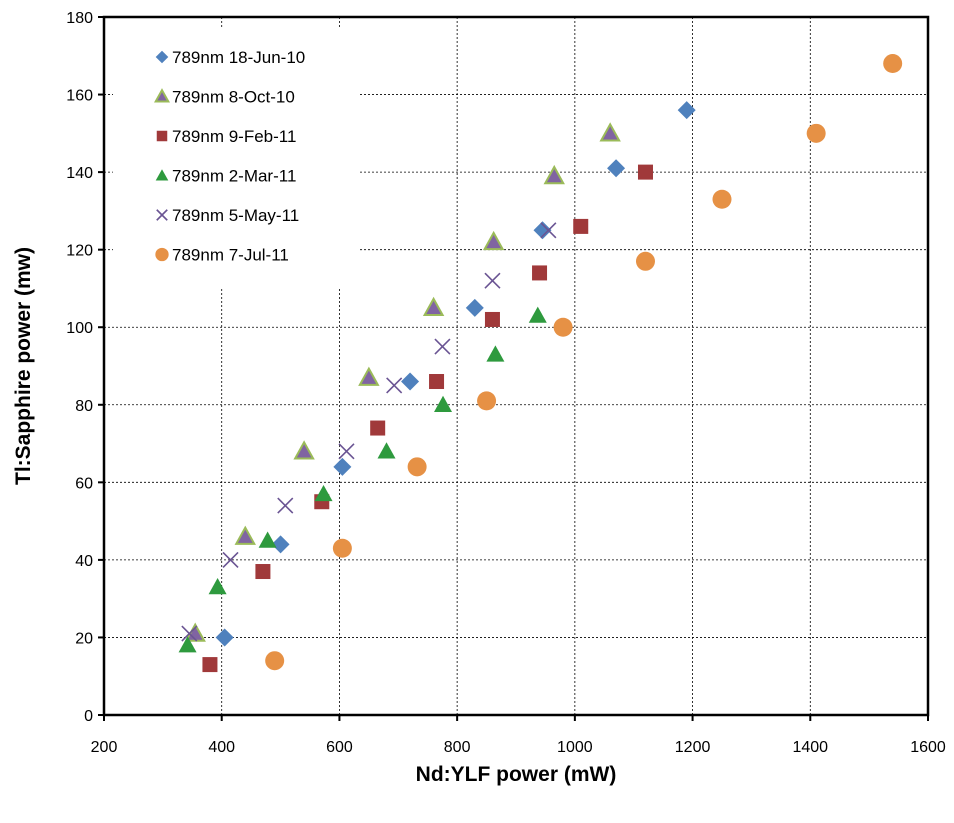 This screenshot has width=954, height=823. Describe the element at coordinates (516, 774) in the screenshot. I see `x-axis-title: Nd:YLF power (mW)` at that location.